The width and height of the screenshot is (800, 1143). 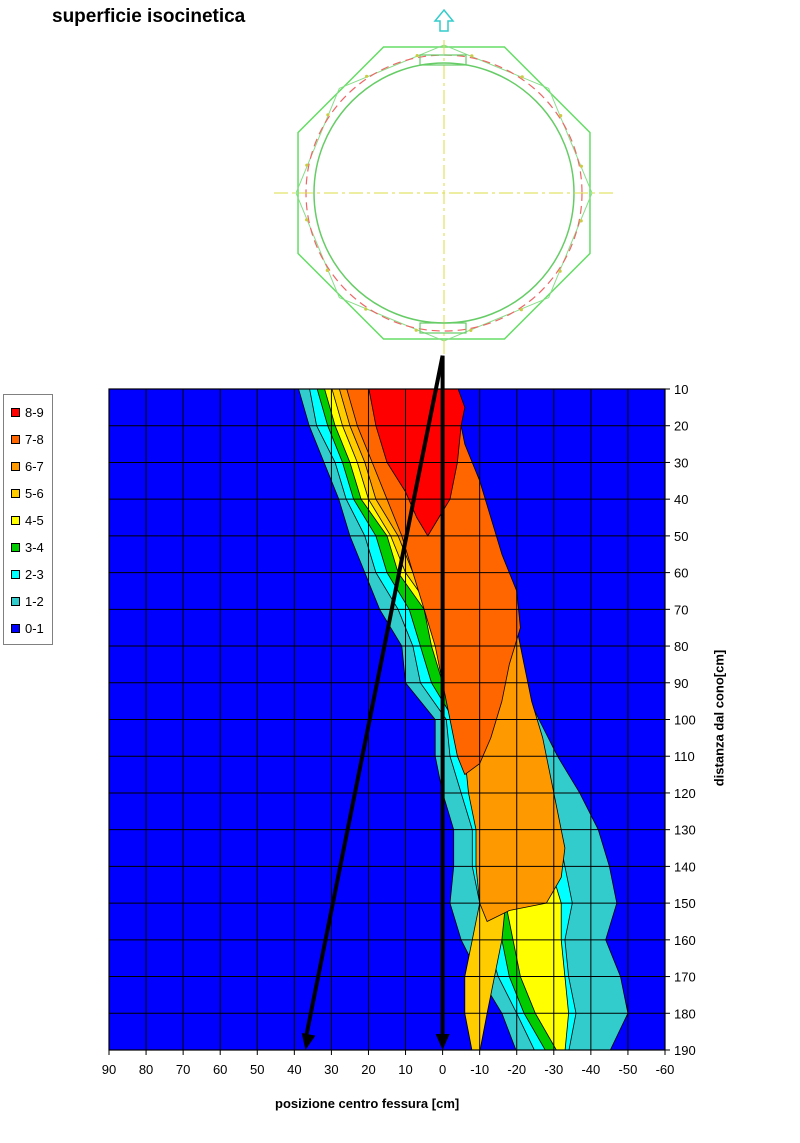 What do you see at coordinates (109, 1069) in the screenshot?
I see `x-tick-label: 90` at bounding box center [109, 1069].